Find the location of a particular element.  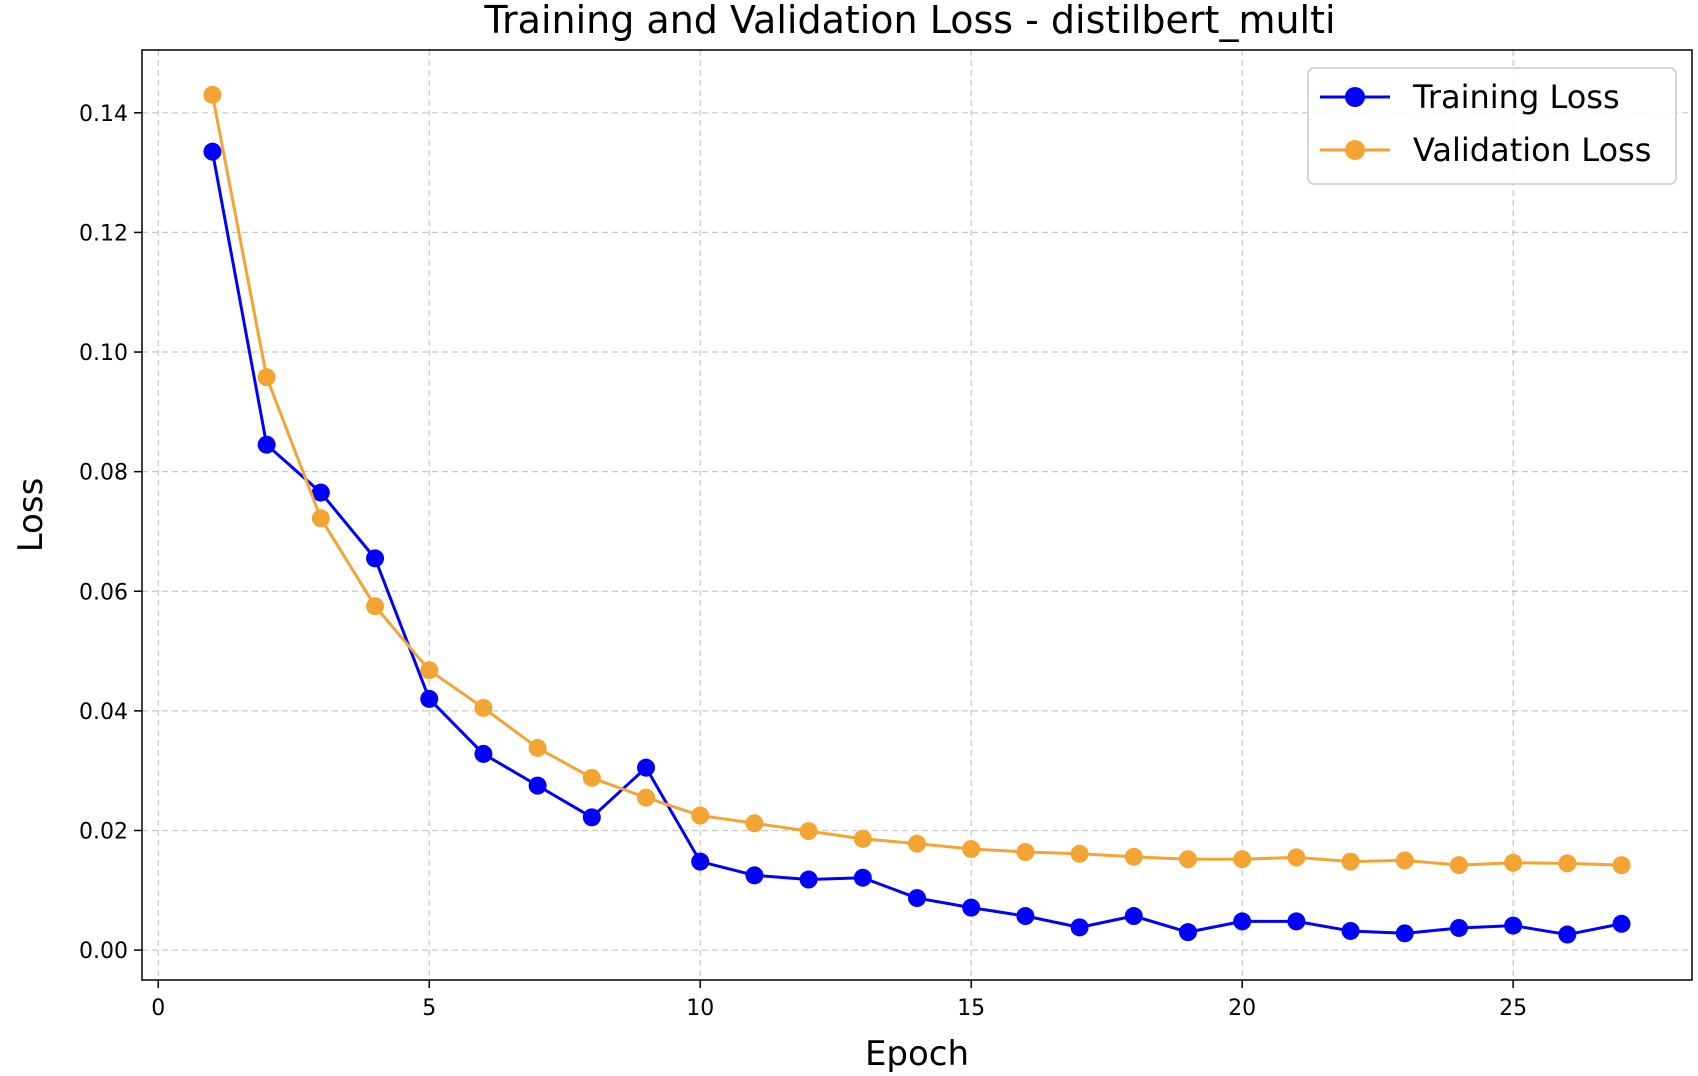

x-tick-label: 10 is located at coordinates (700, 1008).